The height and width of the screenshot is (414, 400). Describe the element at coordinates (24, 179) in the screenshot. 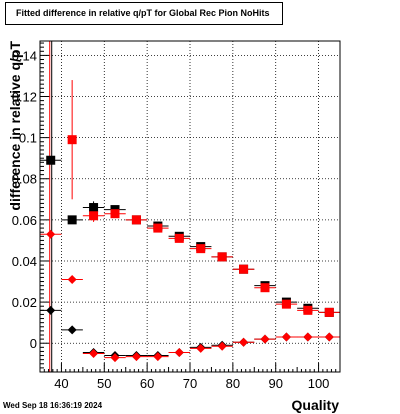

I see `y-tick-label: 0.08` at that location.